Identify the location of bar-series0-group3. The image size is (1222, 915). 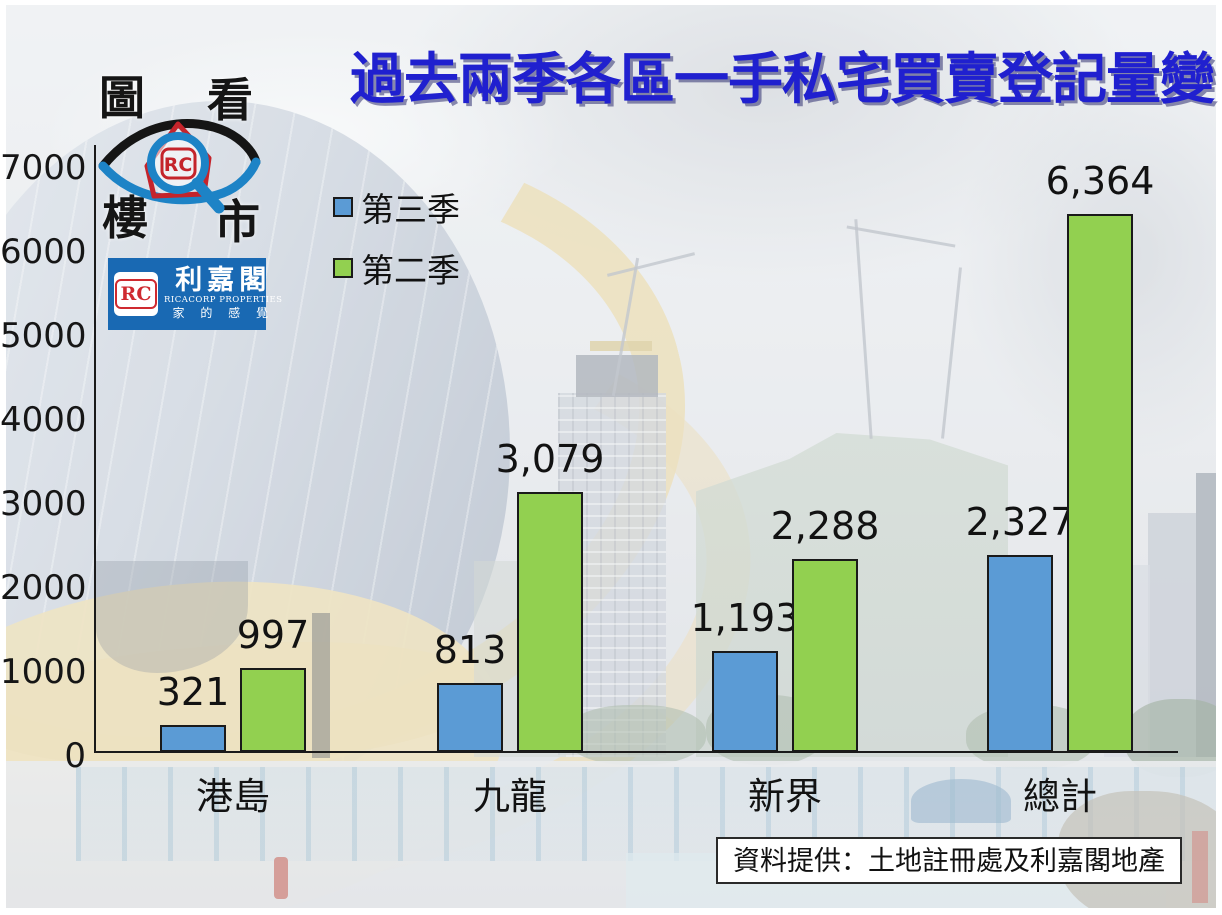
(1020, 653).